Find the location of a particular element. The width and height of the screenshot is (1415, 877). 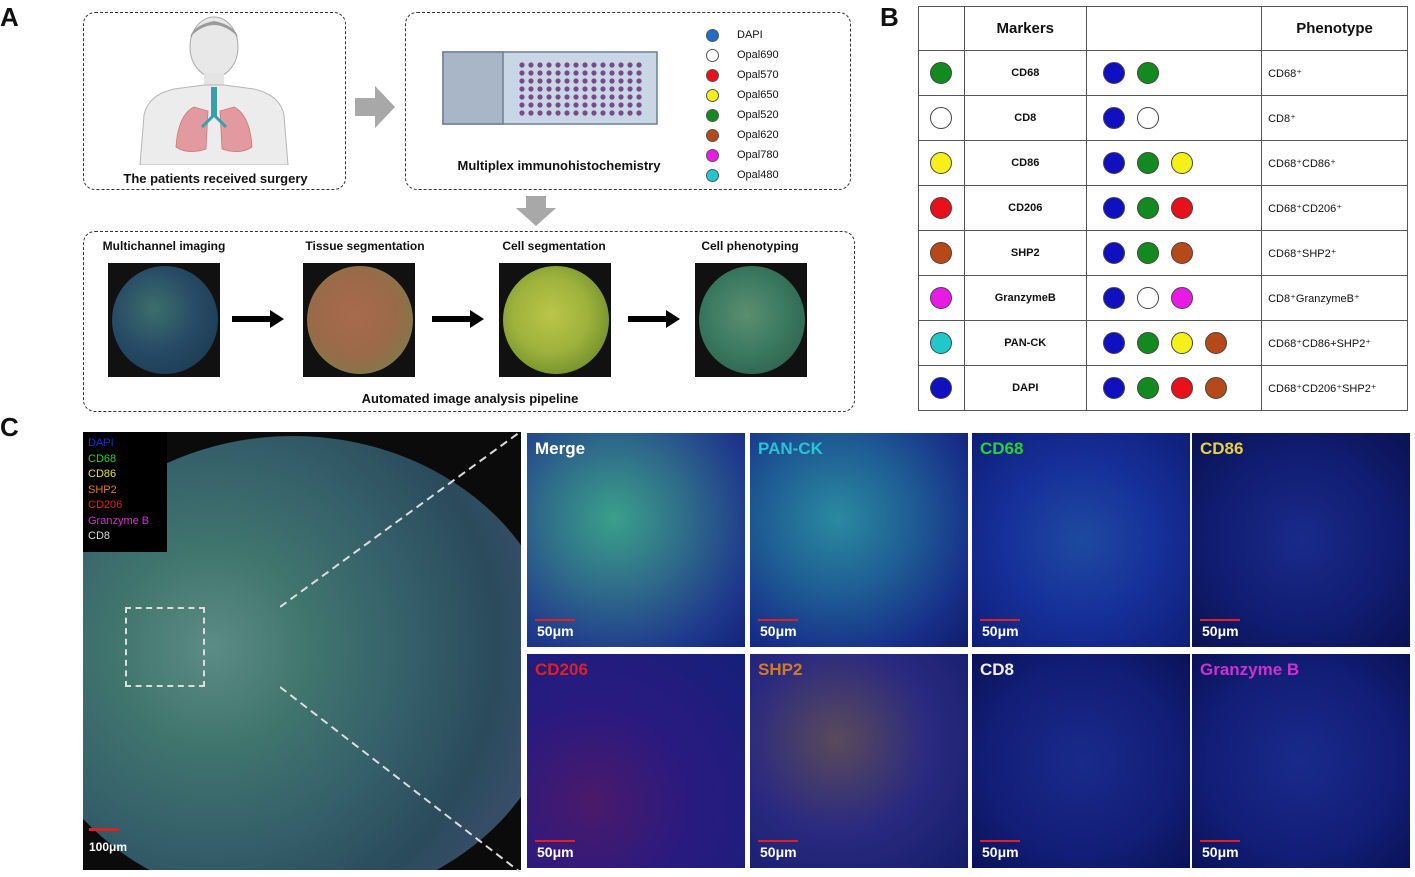

patient-box: The patients received surgery is located at coordinates (214, 101).